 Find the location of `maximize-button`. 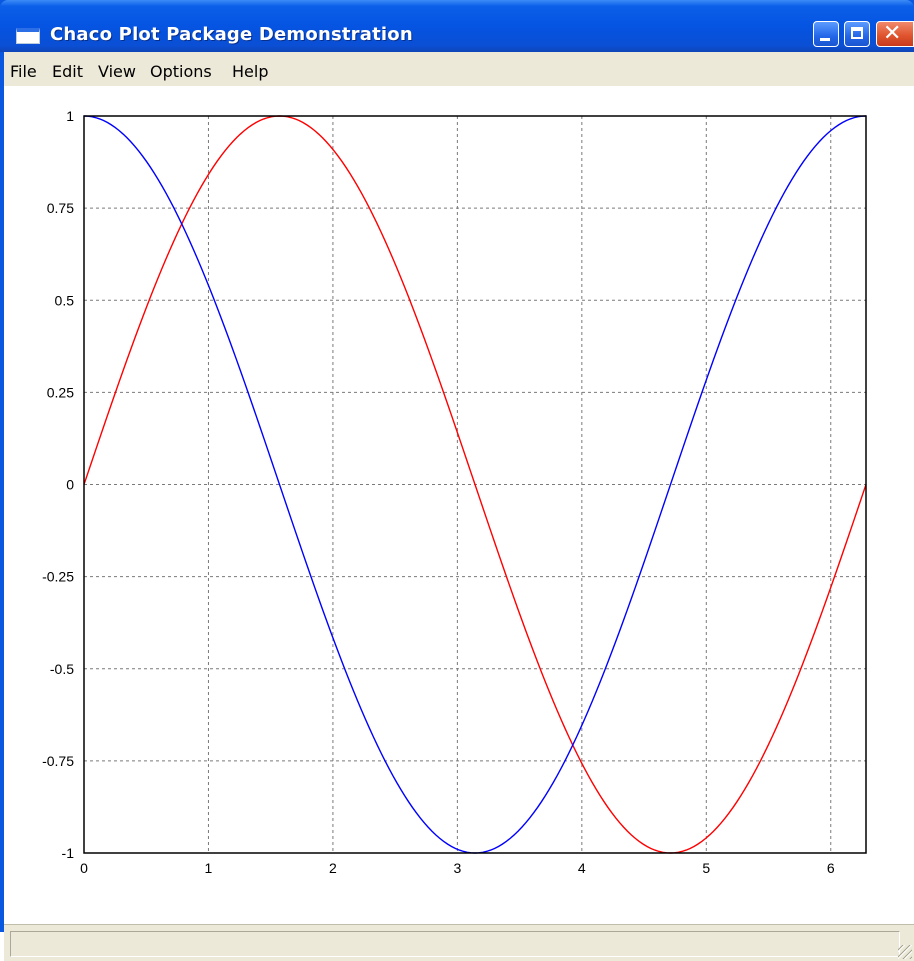

maximize-button is located at coordinates (857, 34).